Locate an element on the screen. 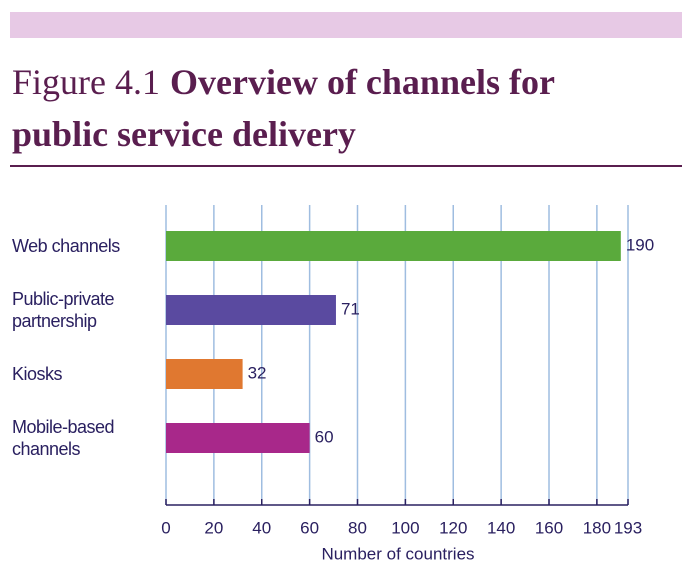 The width and height of the screenshot is (682, 566). category-label: Public-private partnership is located at coordinates (63, 310).